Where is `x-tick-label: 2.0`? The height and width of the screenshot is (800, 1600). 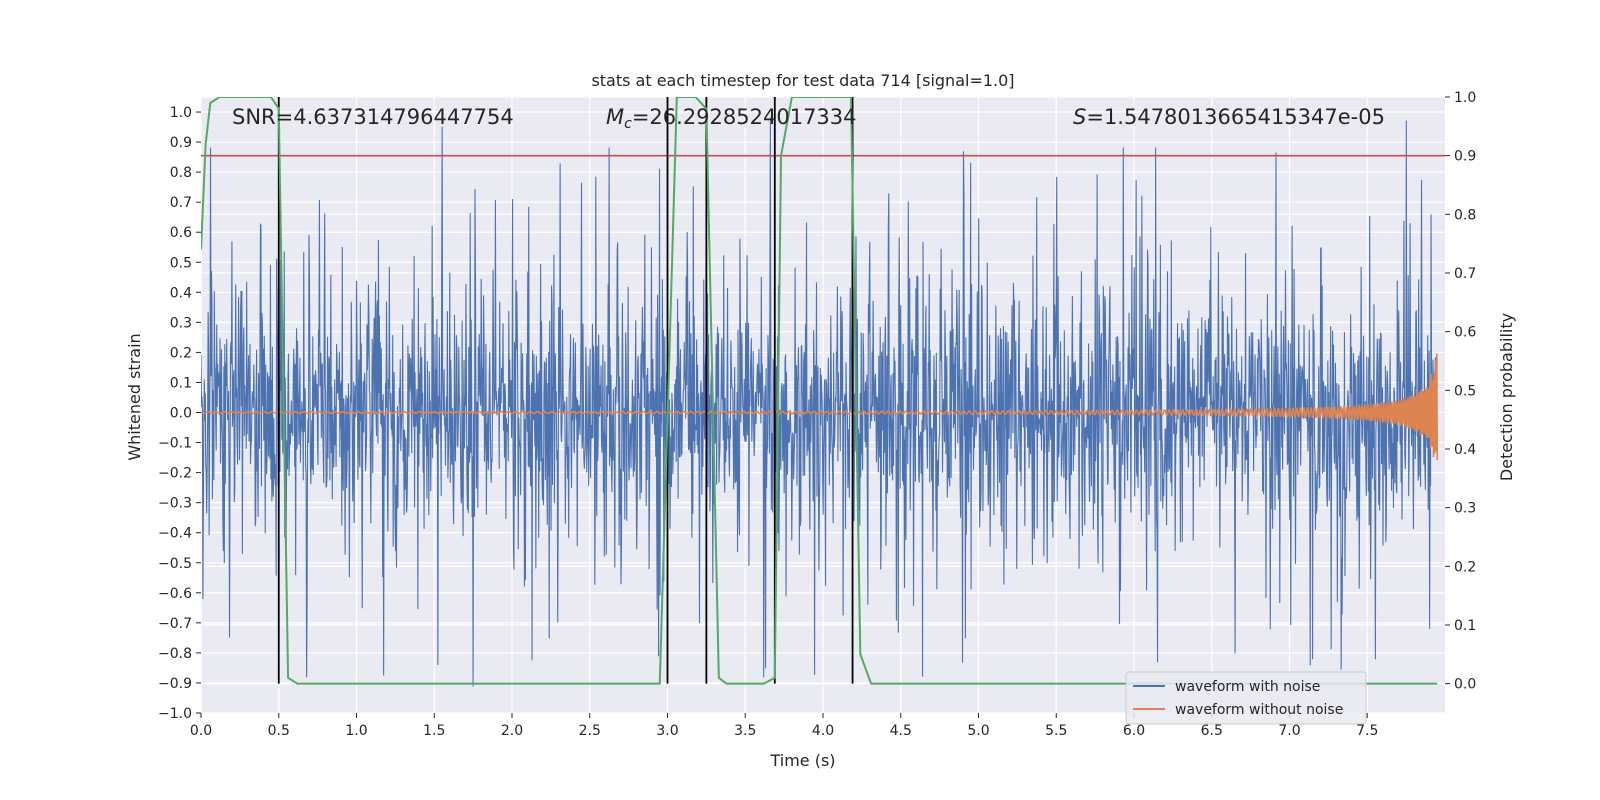 x-tick-label: 2.0 is located at coordinates (512, 731).